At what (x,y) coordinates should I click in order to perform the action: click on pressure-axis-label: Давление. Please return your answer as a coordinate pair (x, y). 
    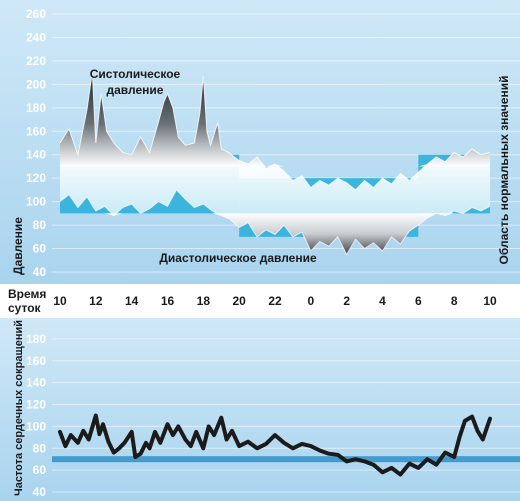
    Looking at the image, I should click on (18, 246).